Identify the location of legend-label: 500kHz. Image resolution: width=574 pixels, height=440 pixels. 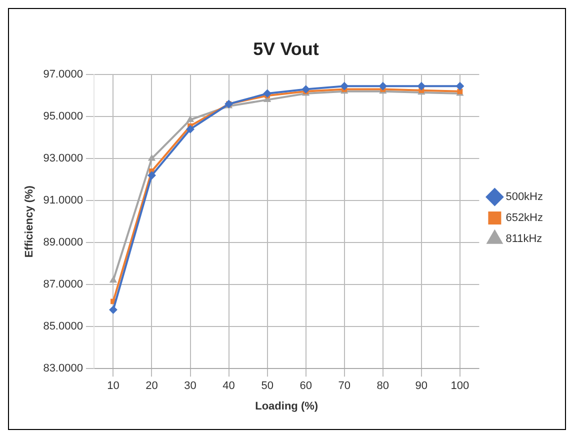
(524, 197).